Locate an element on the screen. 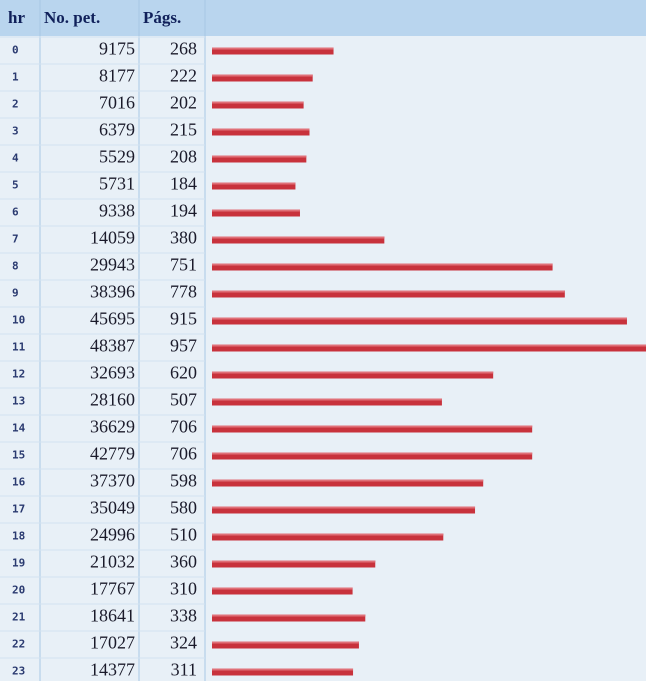 The width and height of the screenshot is (646, 681). pages: 338 is located at coordinates (183, 616).